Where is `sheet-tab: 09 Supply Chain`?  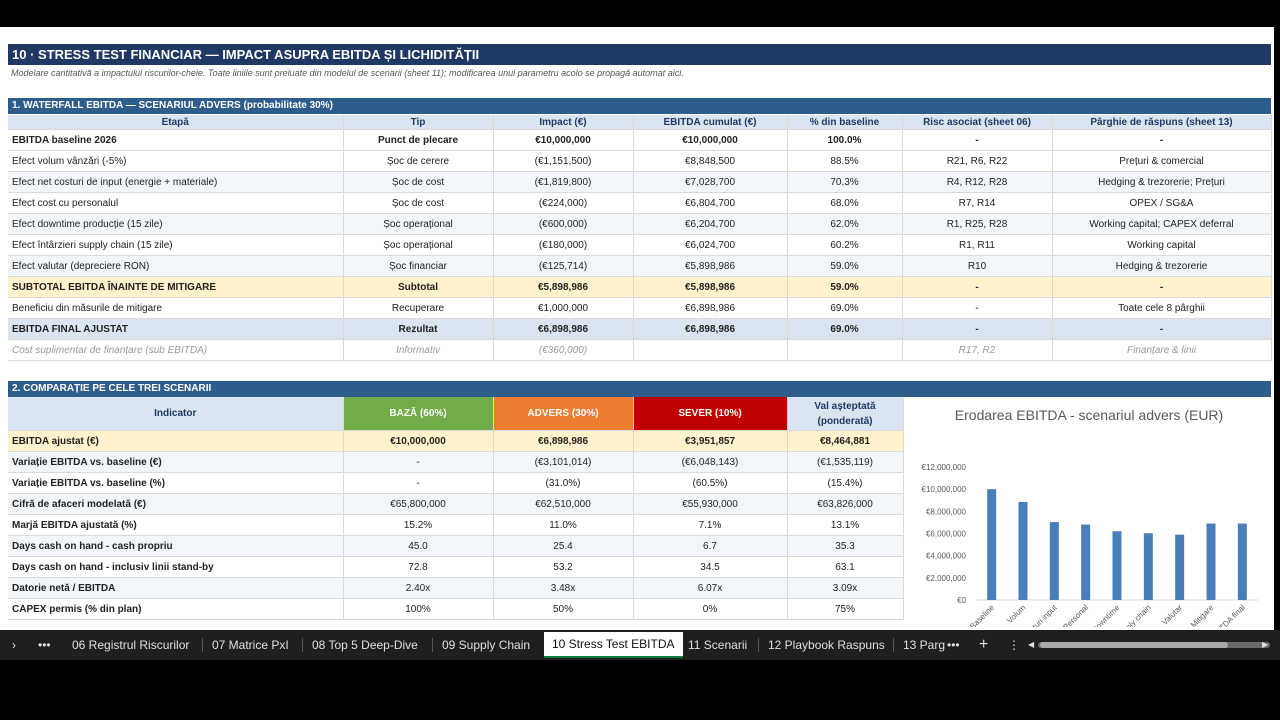 sheet-tab: 09 Supply Chain is located at coordinates (486, 645).